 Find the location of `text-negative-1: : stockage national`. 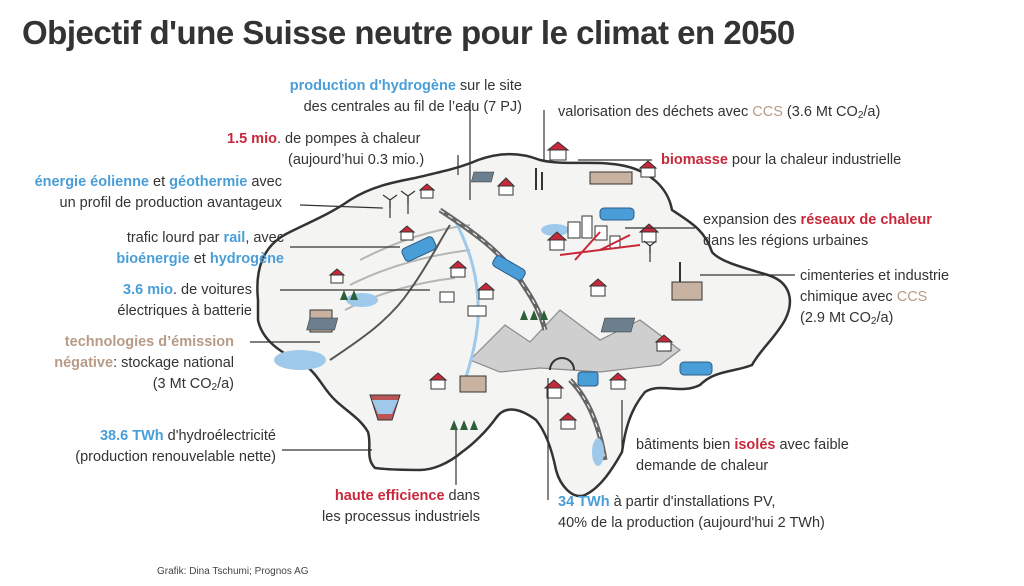

text-negative-1: : stockage national is located at coordinates (173, 363).